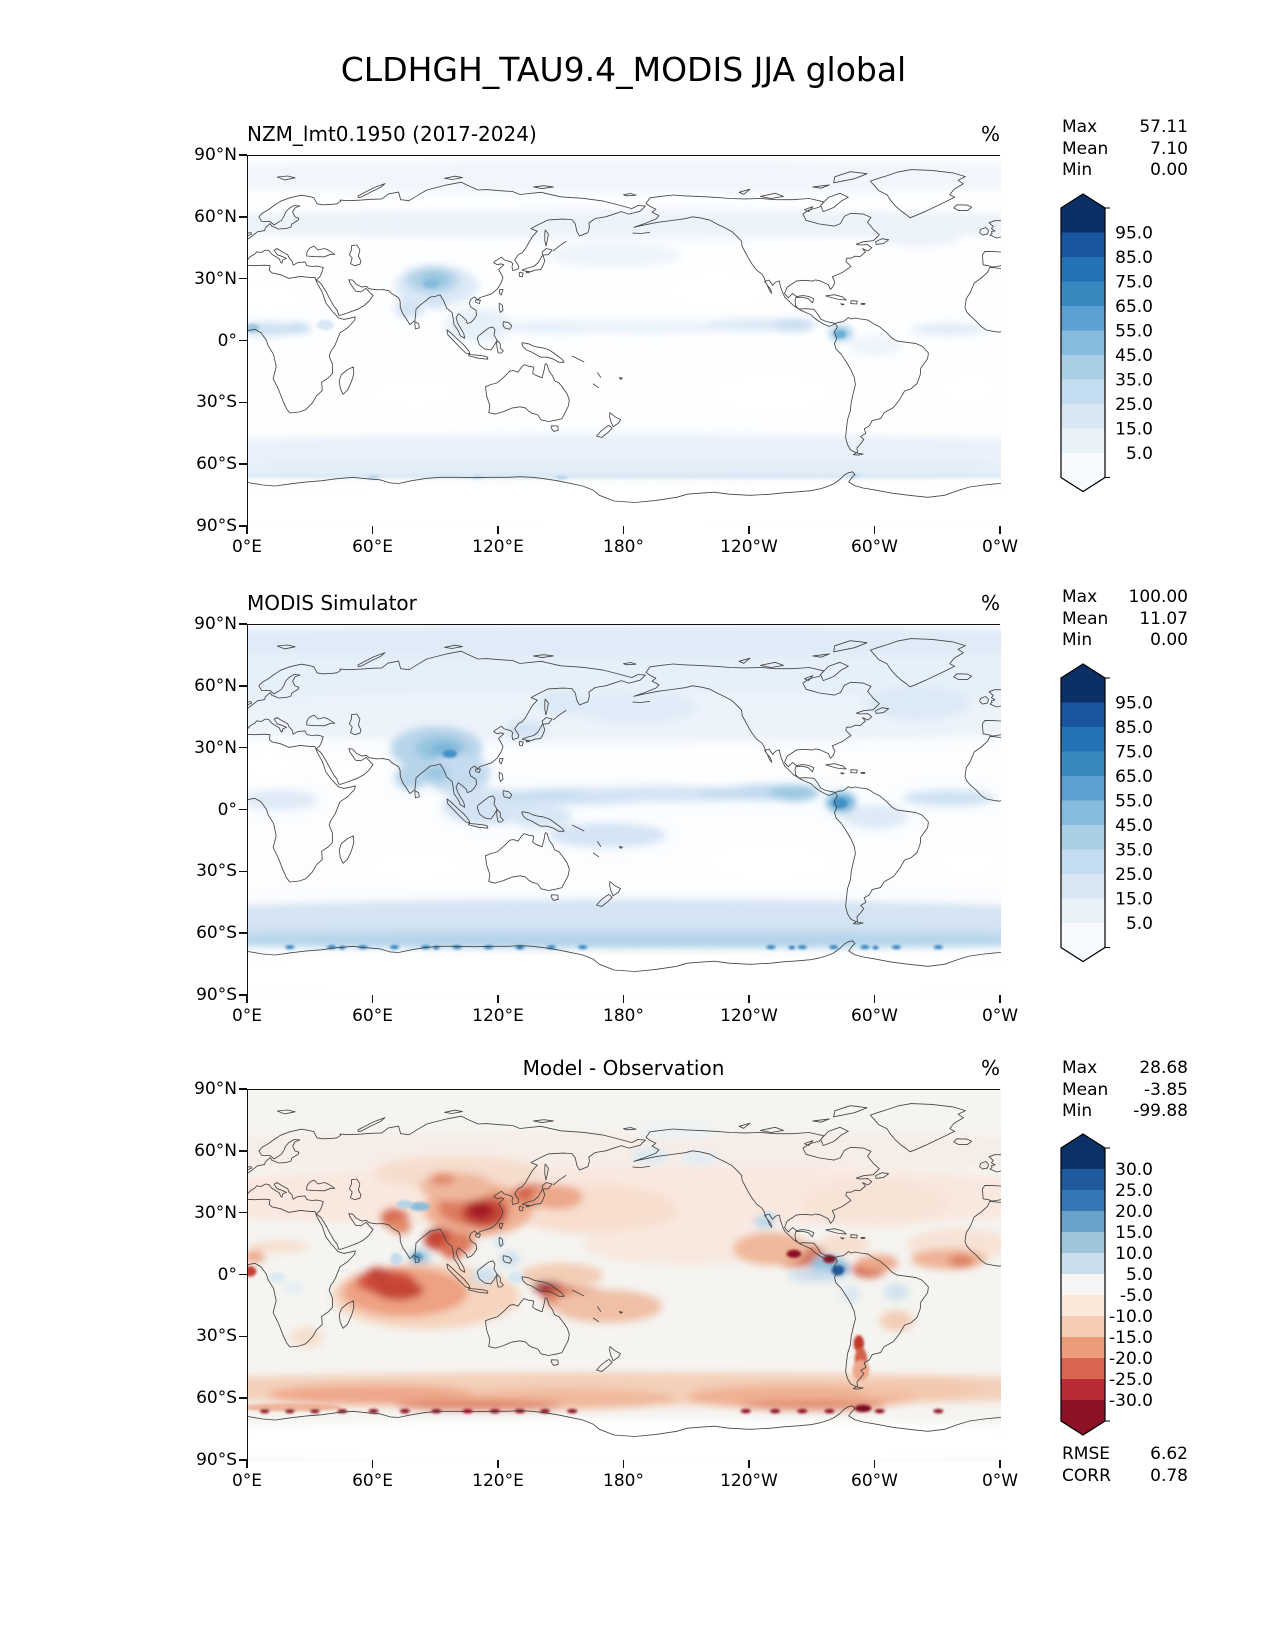 Image resolution: width=1275 pixels, height=1650 pixels. Describe the element at coordinates (1085, 618) in the screenshot. I see `stat-label: Mean` at that location.